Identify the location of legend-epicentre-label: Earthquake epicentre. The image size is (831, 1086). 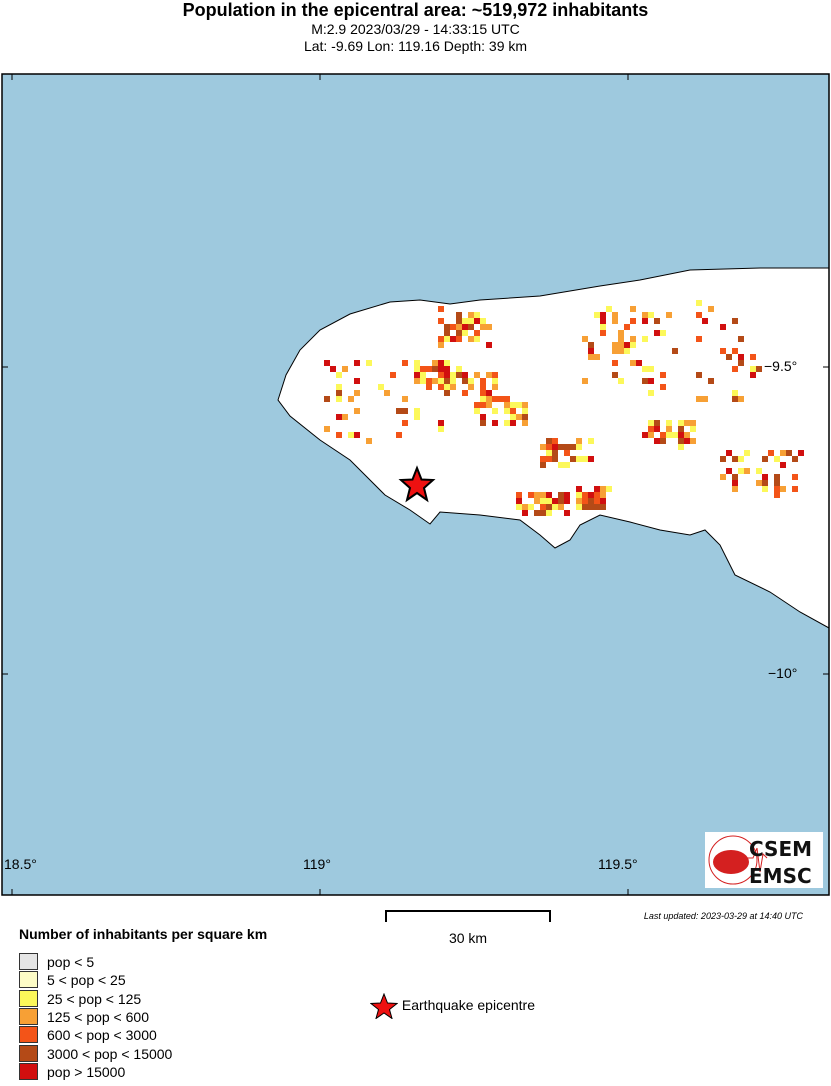
(468, 1004).